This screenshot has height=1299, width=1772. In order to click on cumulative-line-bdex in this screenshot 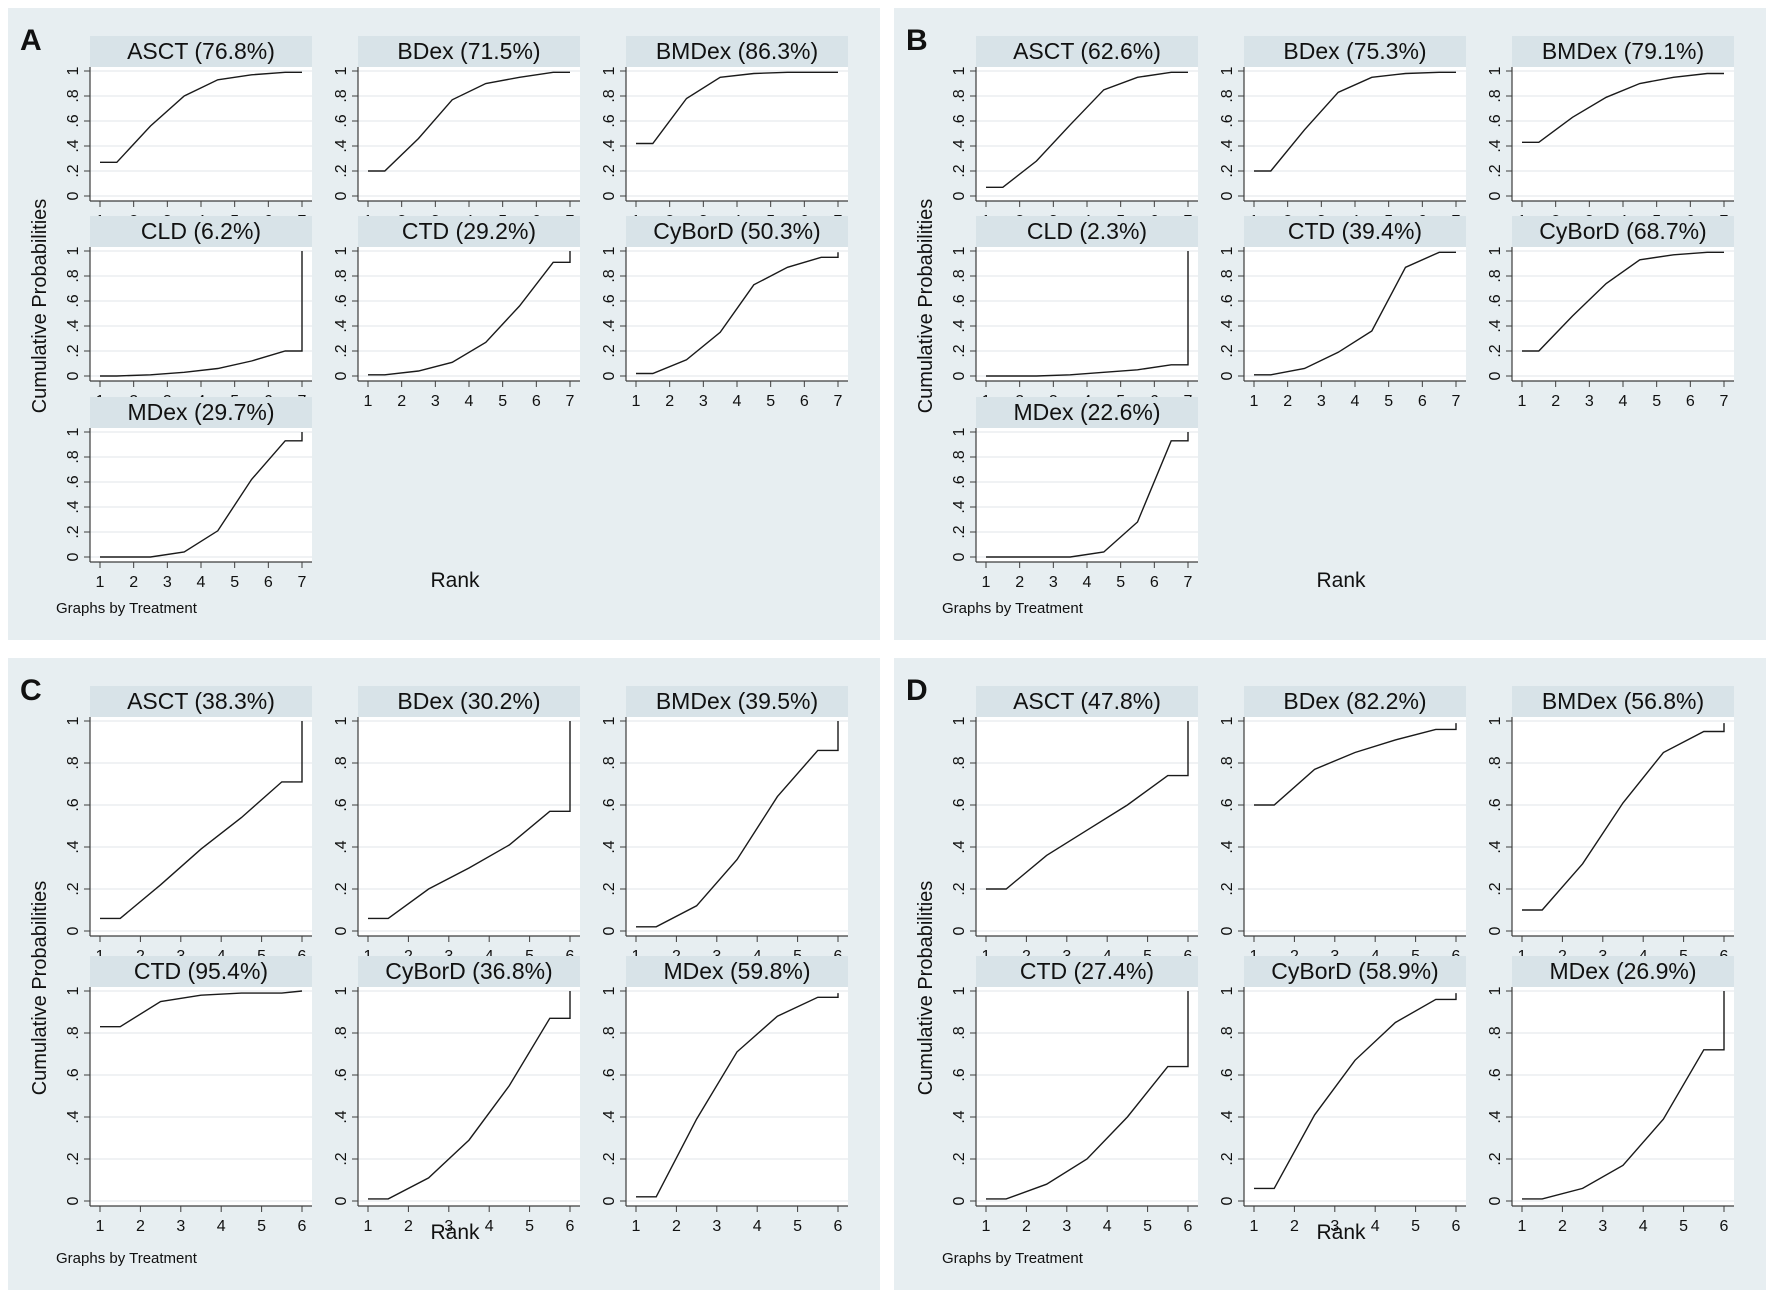, I will do `click(1355, 121)`.